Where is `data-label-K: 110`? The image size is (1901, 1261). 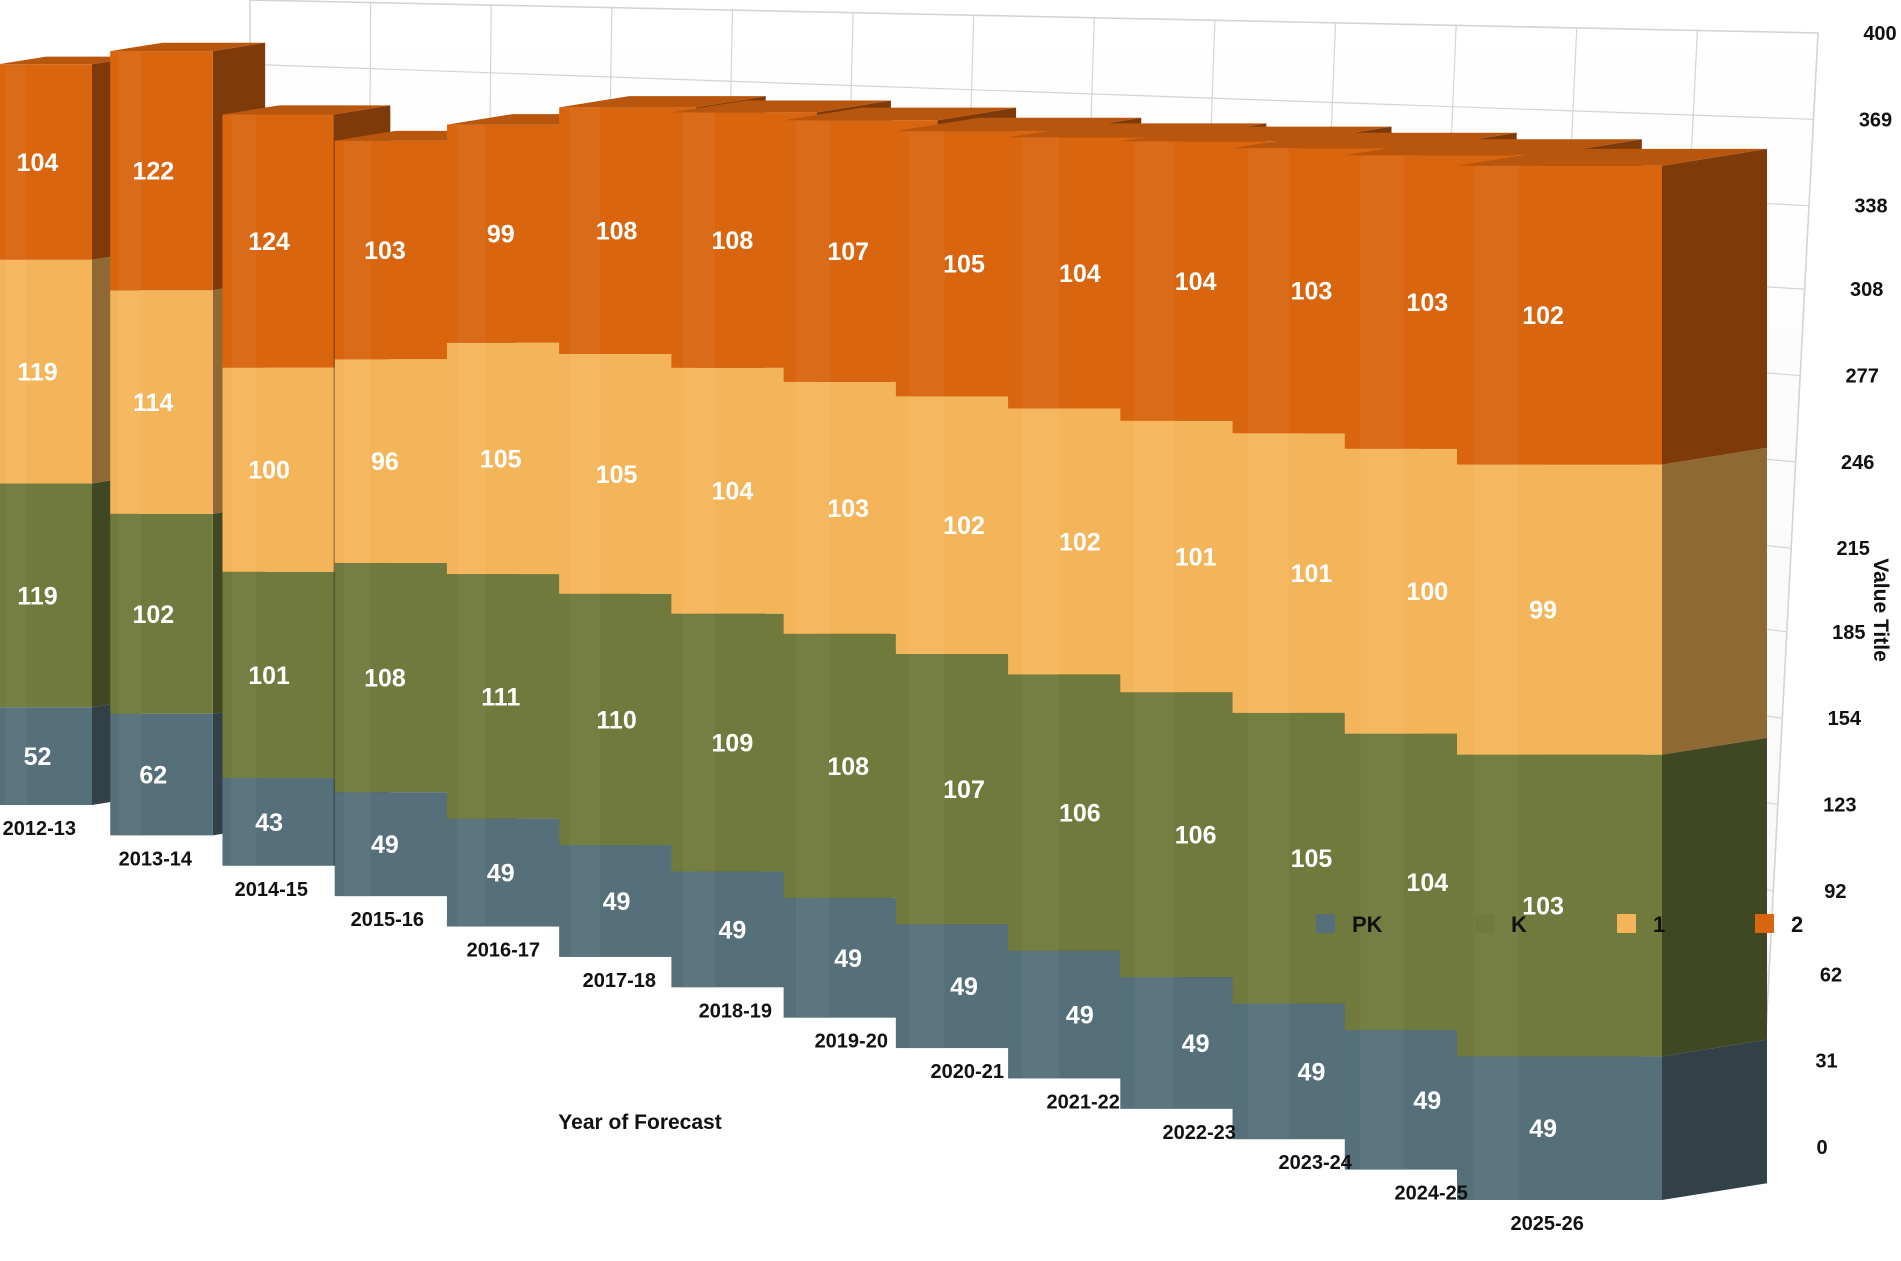 data-label-K: 110 is located at coordinates (616, 720).